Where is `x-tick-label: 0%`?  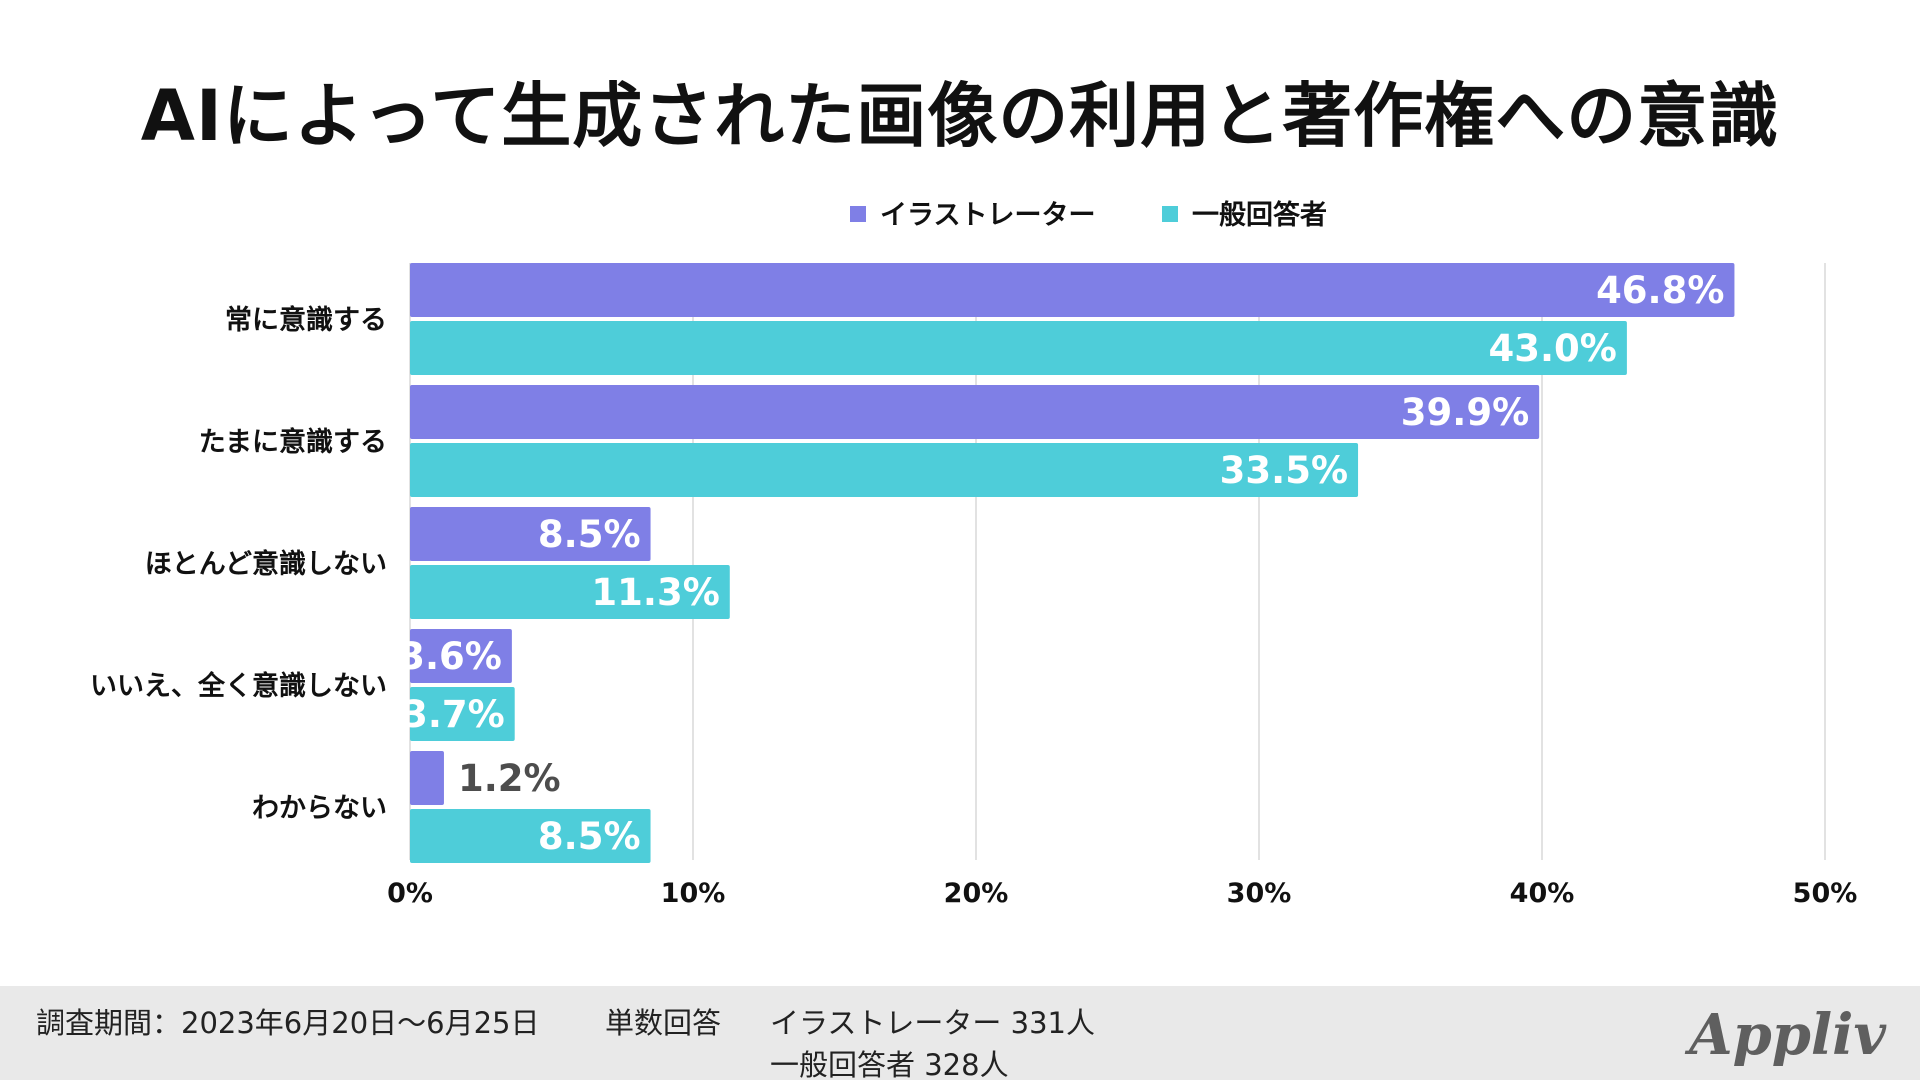
x-tick-label: 0% is located at coordinates (410, 893).